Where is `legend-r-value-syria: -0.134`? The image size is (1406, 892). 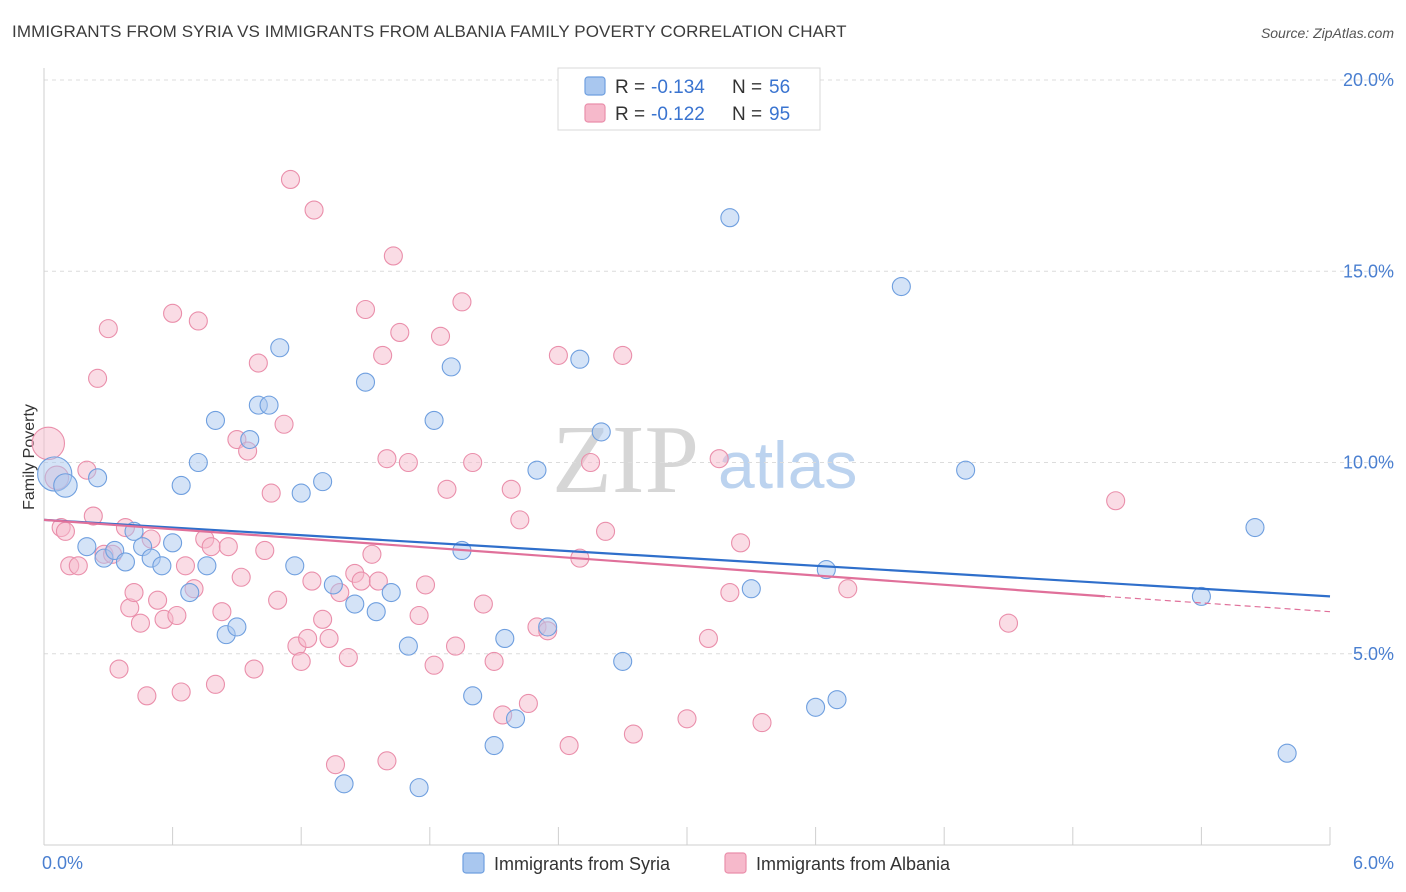
legend-r-value-syria: -0.134 is located at coordinates (678, 87).